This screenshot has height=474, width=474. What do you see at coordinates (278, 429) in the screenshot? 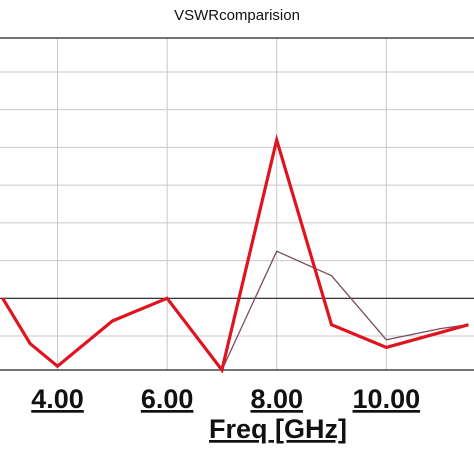
I see `x-axis-label: Freq [GHz]` at bounding box center [278, 429].